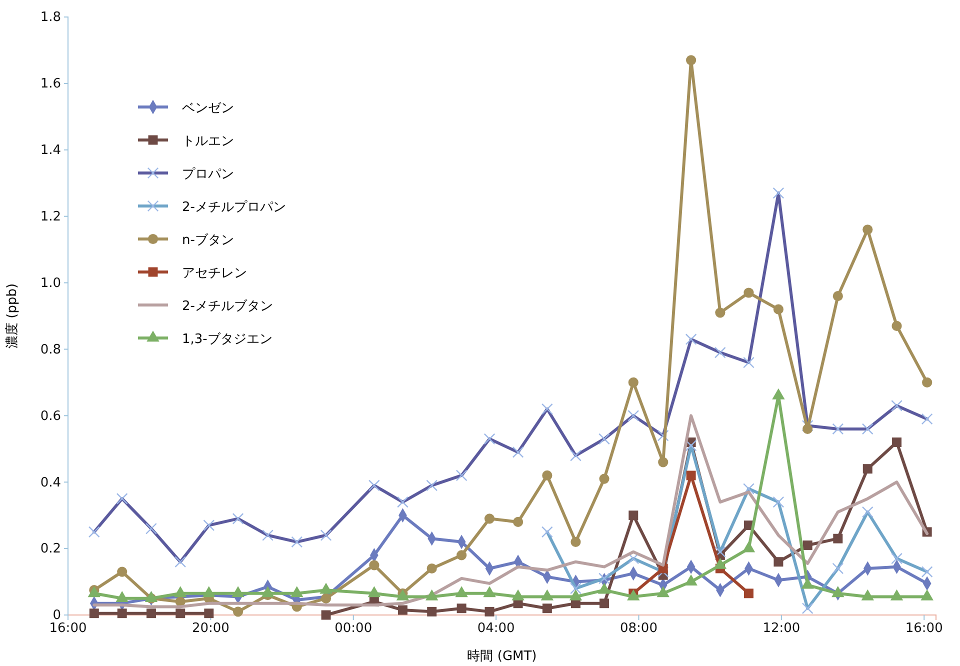 This screenshot has width=960, height=666. Describe the element at coordinates (227, 339) in the screenshot. I see `legend-label: 1,3-ブタジエン` at that location.